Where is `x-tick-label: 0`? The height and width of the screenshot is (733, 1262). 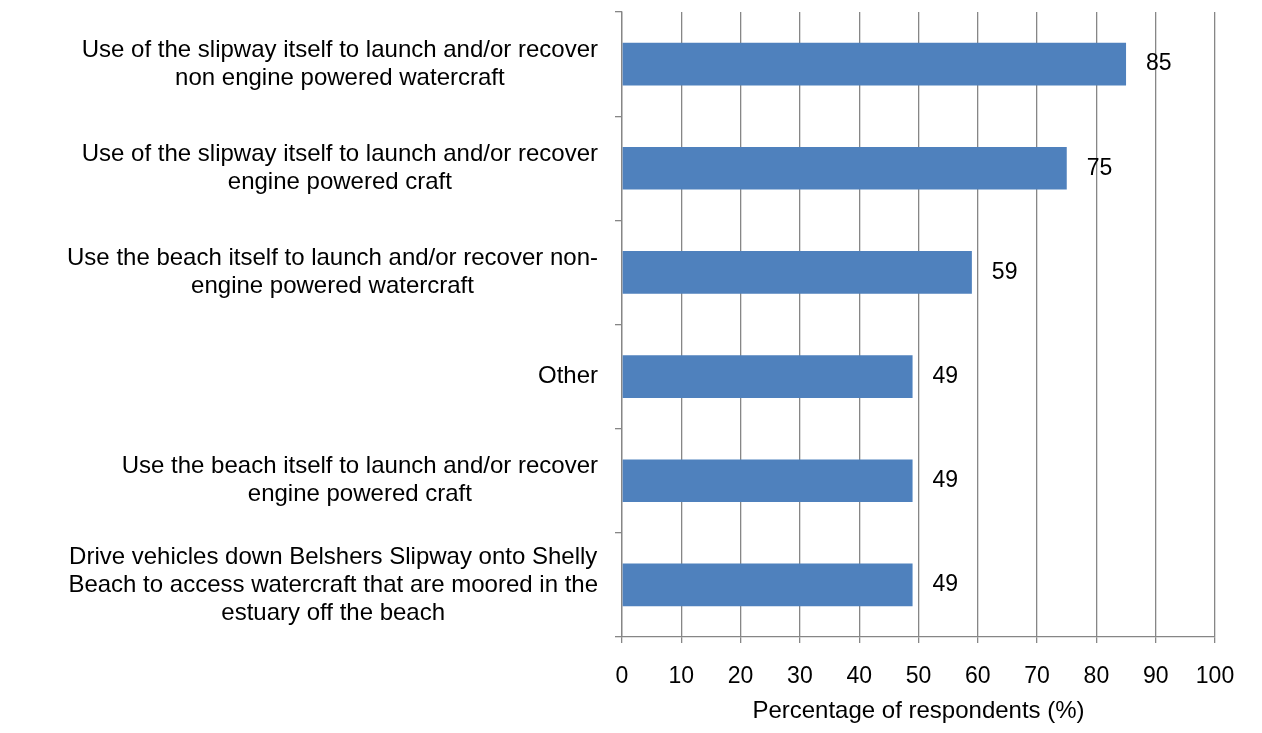
x-tick-label: 0 is located at coordinates (622, 675).